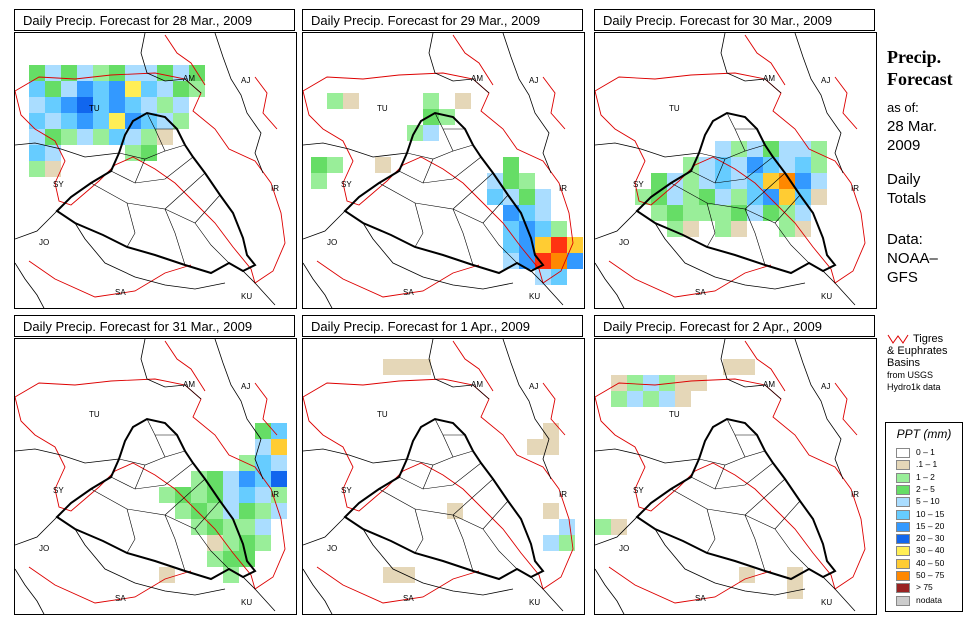 Image resolution: width=971 pixels, height=635 pixels. I want to click on country-label: AJ, so click(825, 80).